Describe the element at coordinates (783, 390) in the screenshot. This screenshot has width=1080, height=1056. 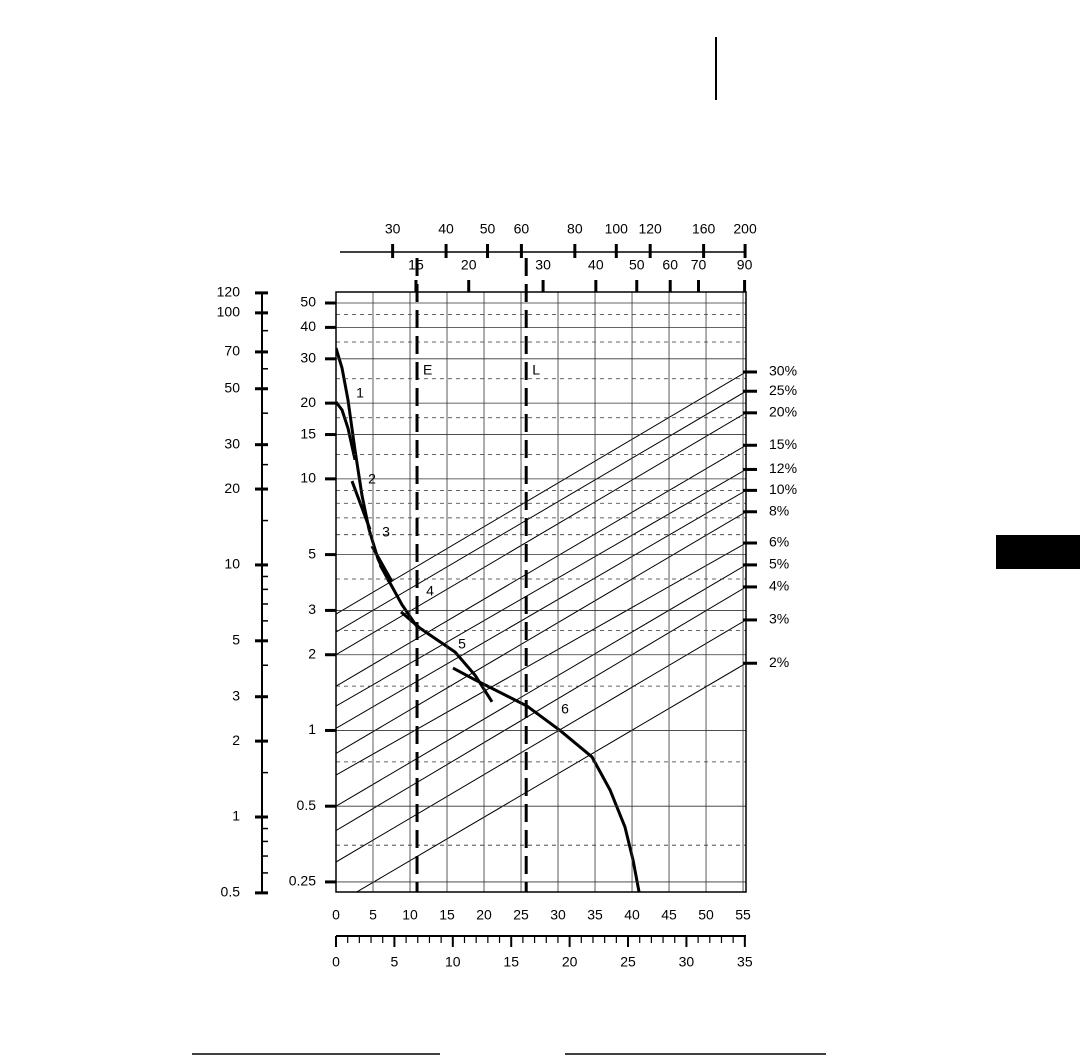
I see `slope-label: 25%` at that location.